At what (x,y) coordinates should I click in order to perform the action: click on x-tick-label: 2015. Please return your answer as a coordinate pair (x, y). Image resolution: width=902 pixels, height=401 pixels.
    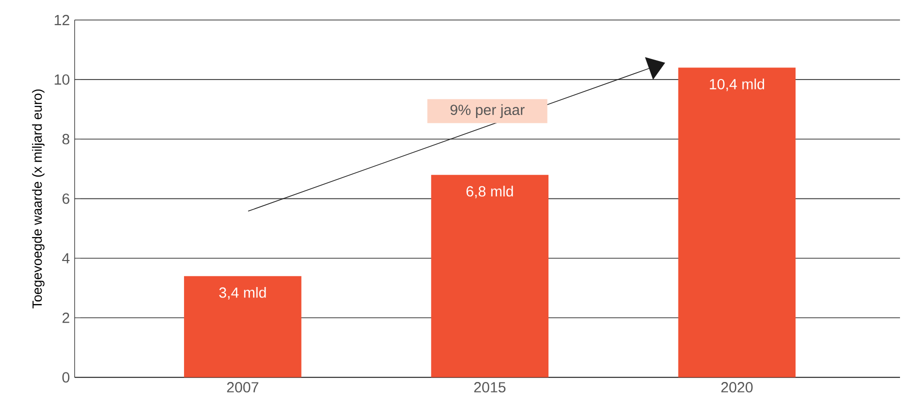
    Looking at the image, I should click on (490, 387).